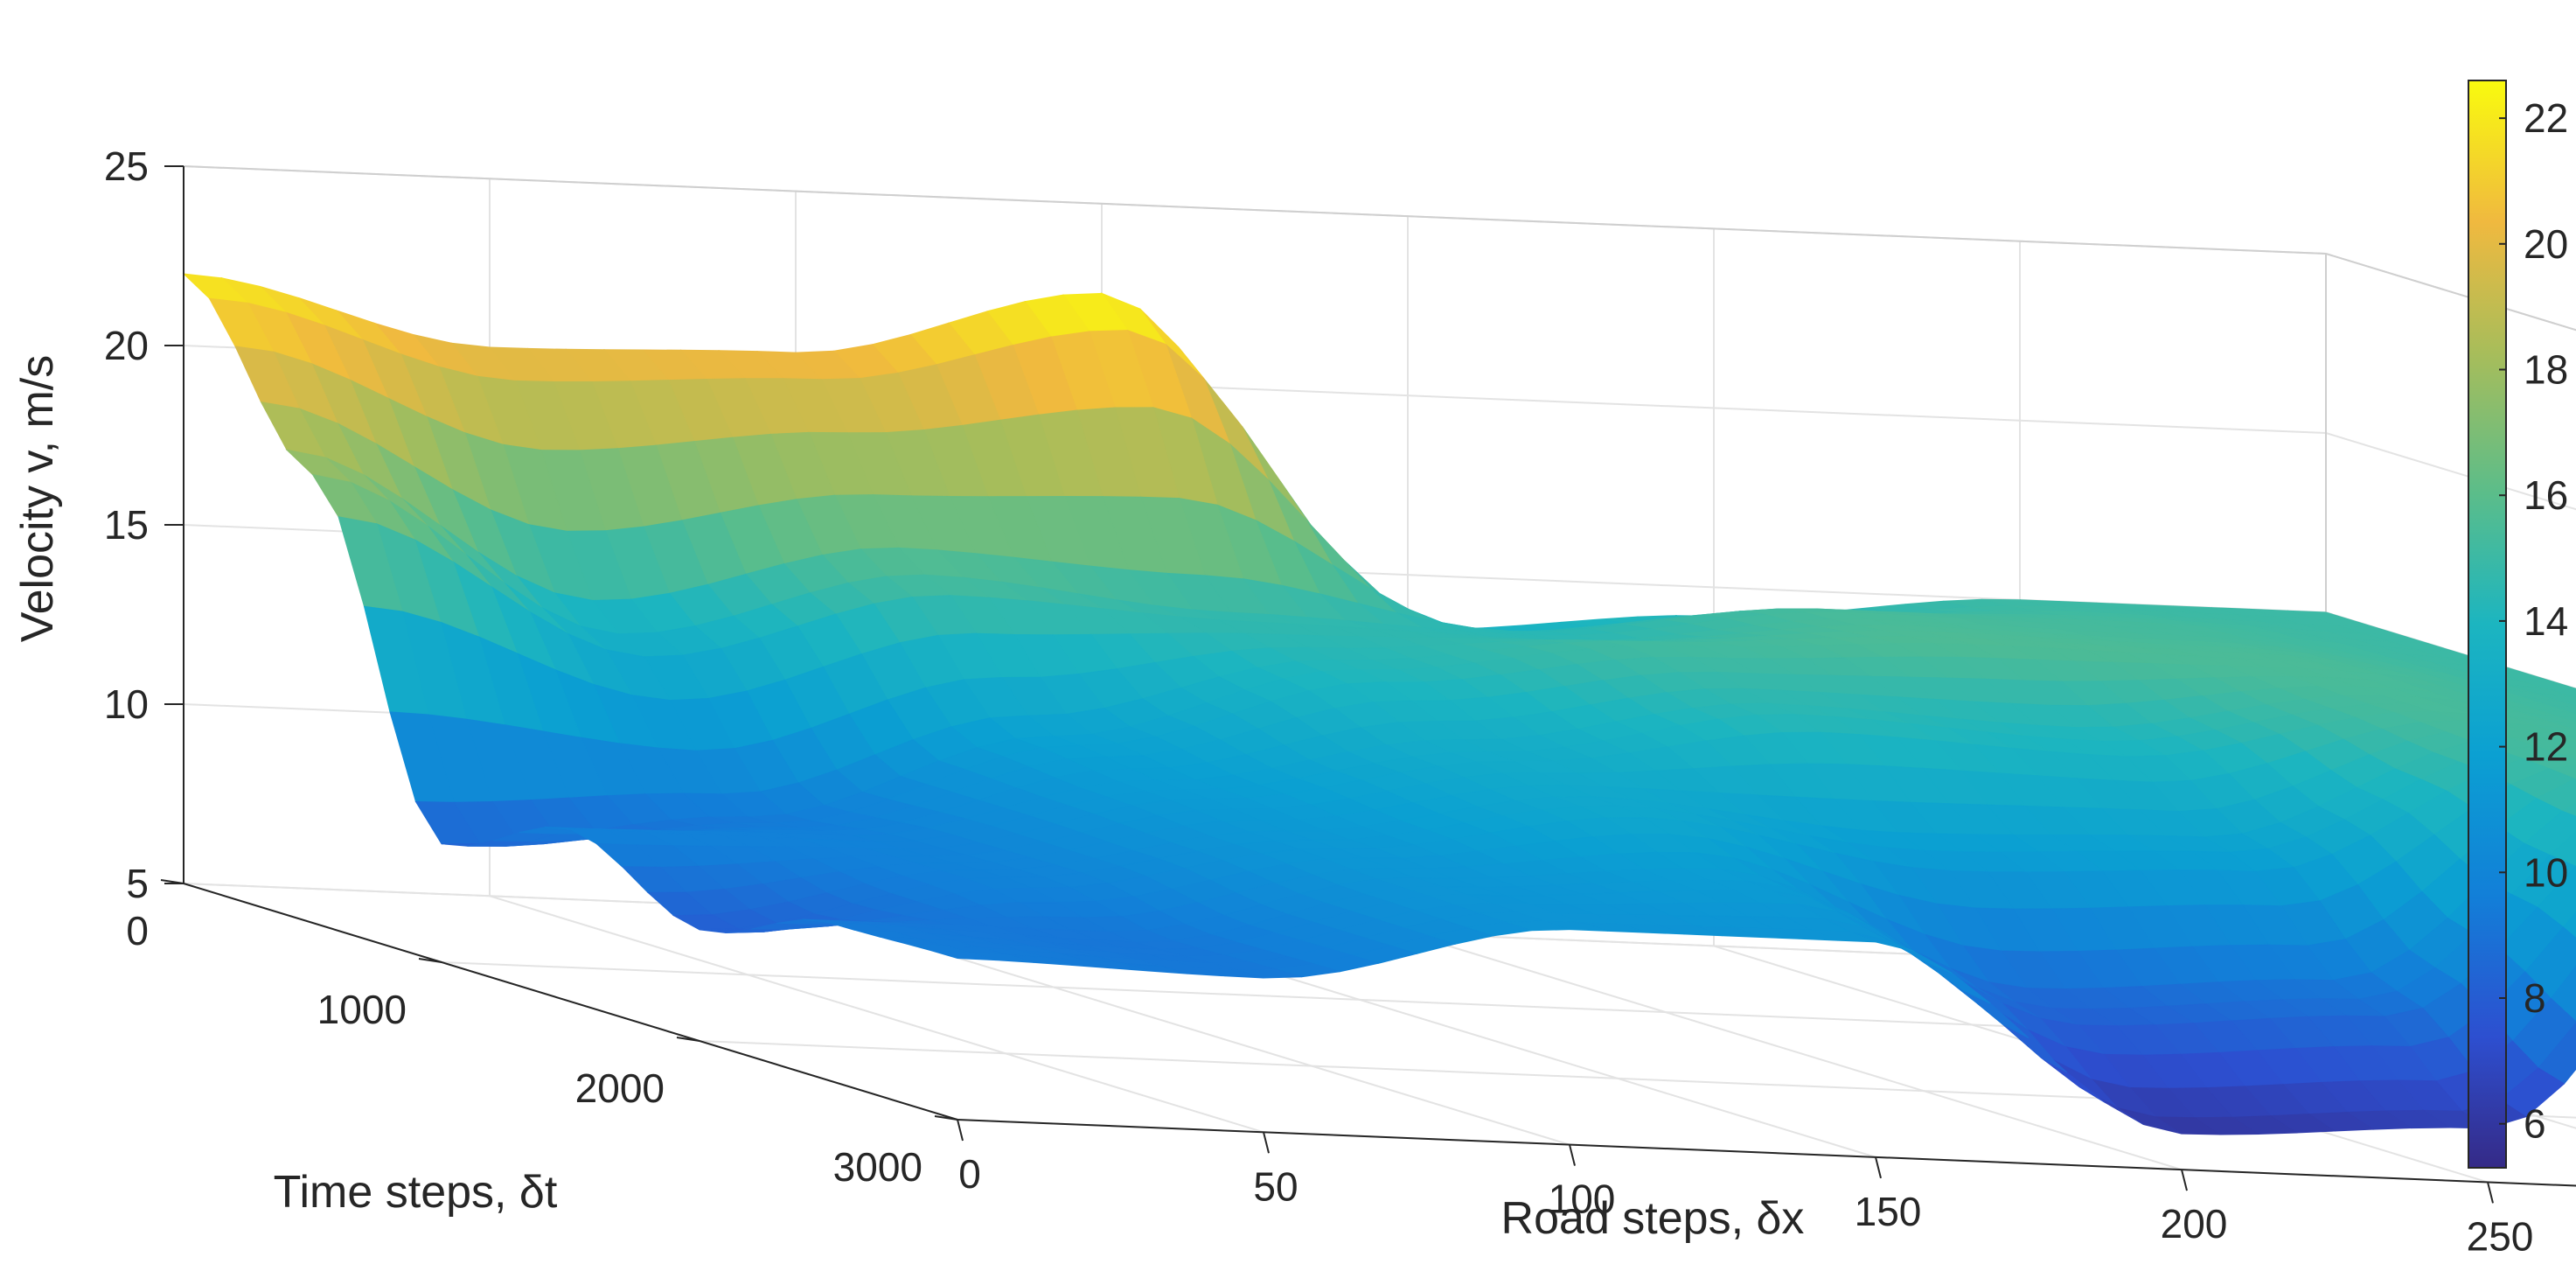 Image resolution: width=2576 pixels, height=1264 pixels. Describe the element at coordinates (2450, 471) in the screenshot. I see `gridline-z-side` at that location.